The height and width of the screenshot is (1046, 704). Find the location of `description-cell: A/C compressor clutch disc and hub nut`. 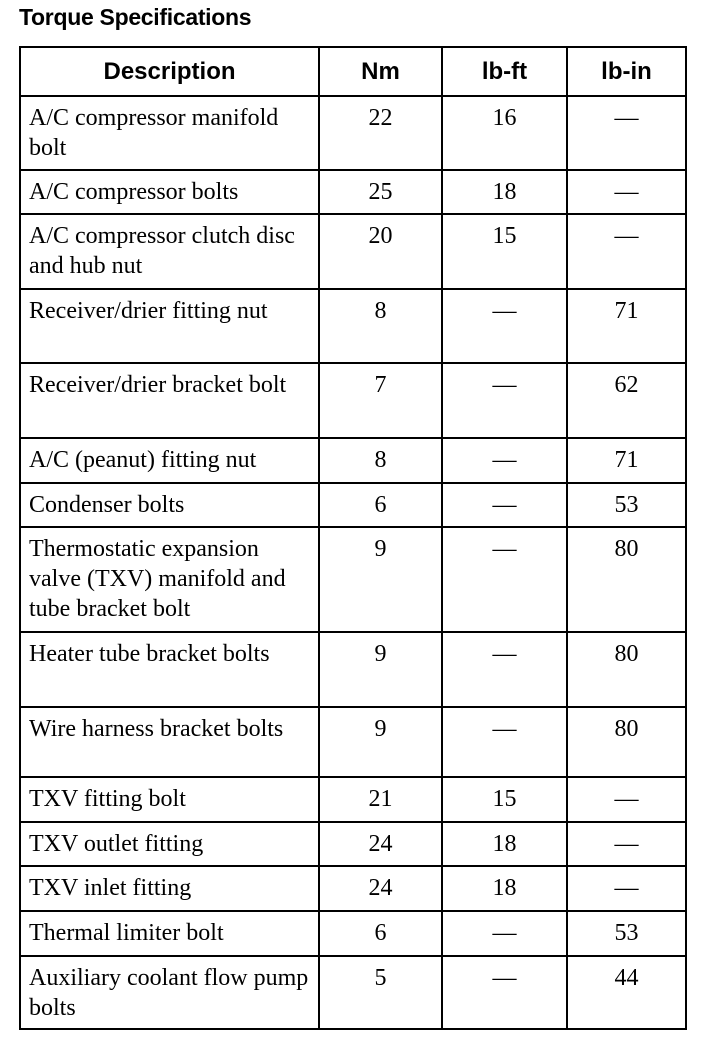

description-cell: A/C compressor clutch disc and hub nut is located at coordinates (169, 251).